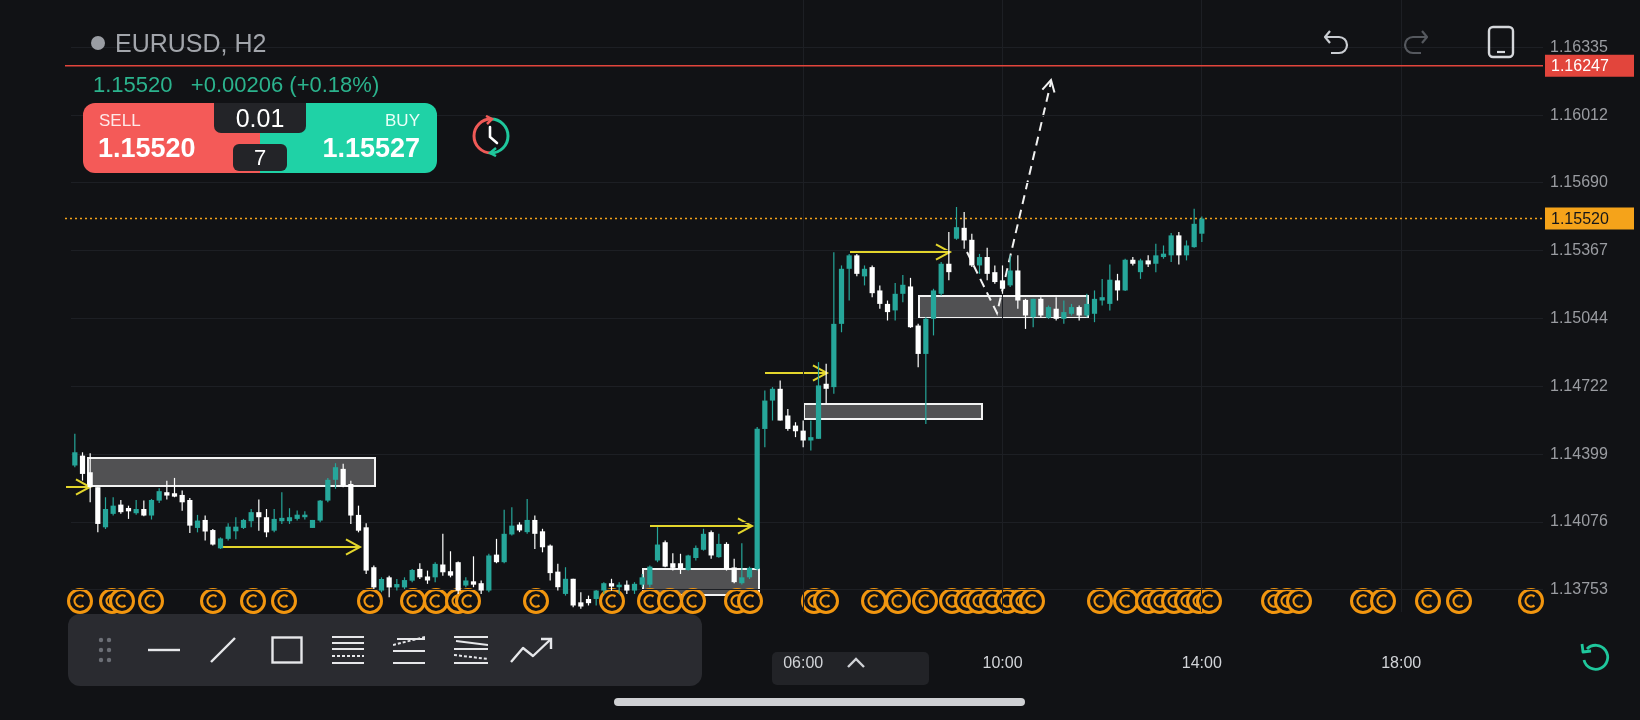 This screenshot has height=720, width=1640. What do you see at coordinates (1580, 66) in the screenshot?
I see `ref-line-label: 1.16247` at bounding box center [1580, 66].